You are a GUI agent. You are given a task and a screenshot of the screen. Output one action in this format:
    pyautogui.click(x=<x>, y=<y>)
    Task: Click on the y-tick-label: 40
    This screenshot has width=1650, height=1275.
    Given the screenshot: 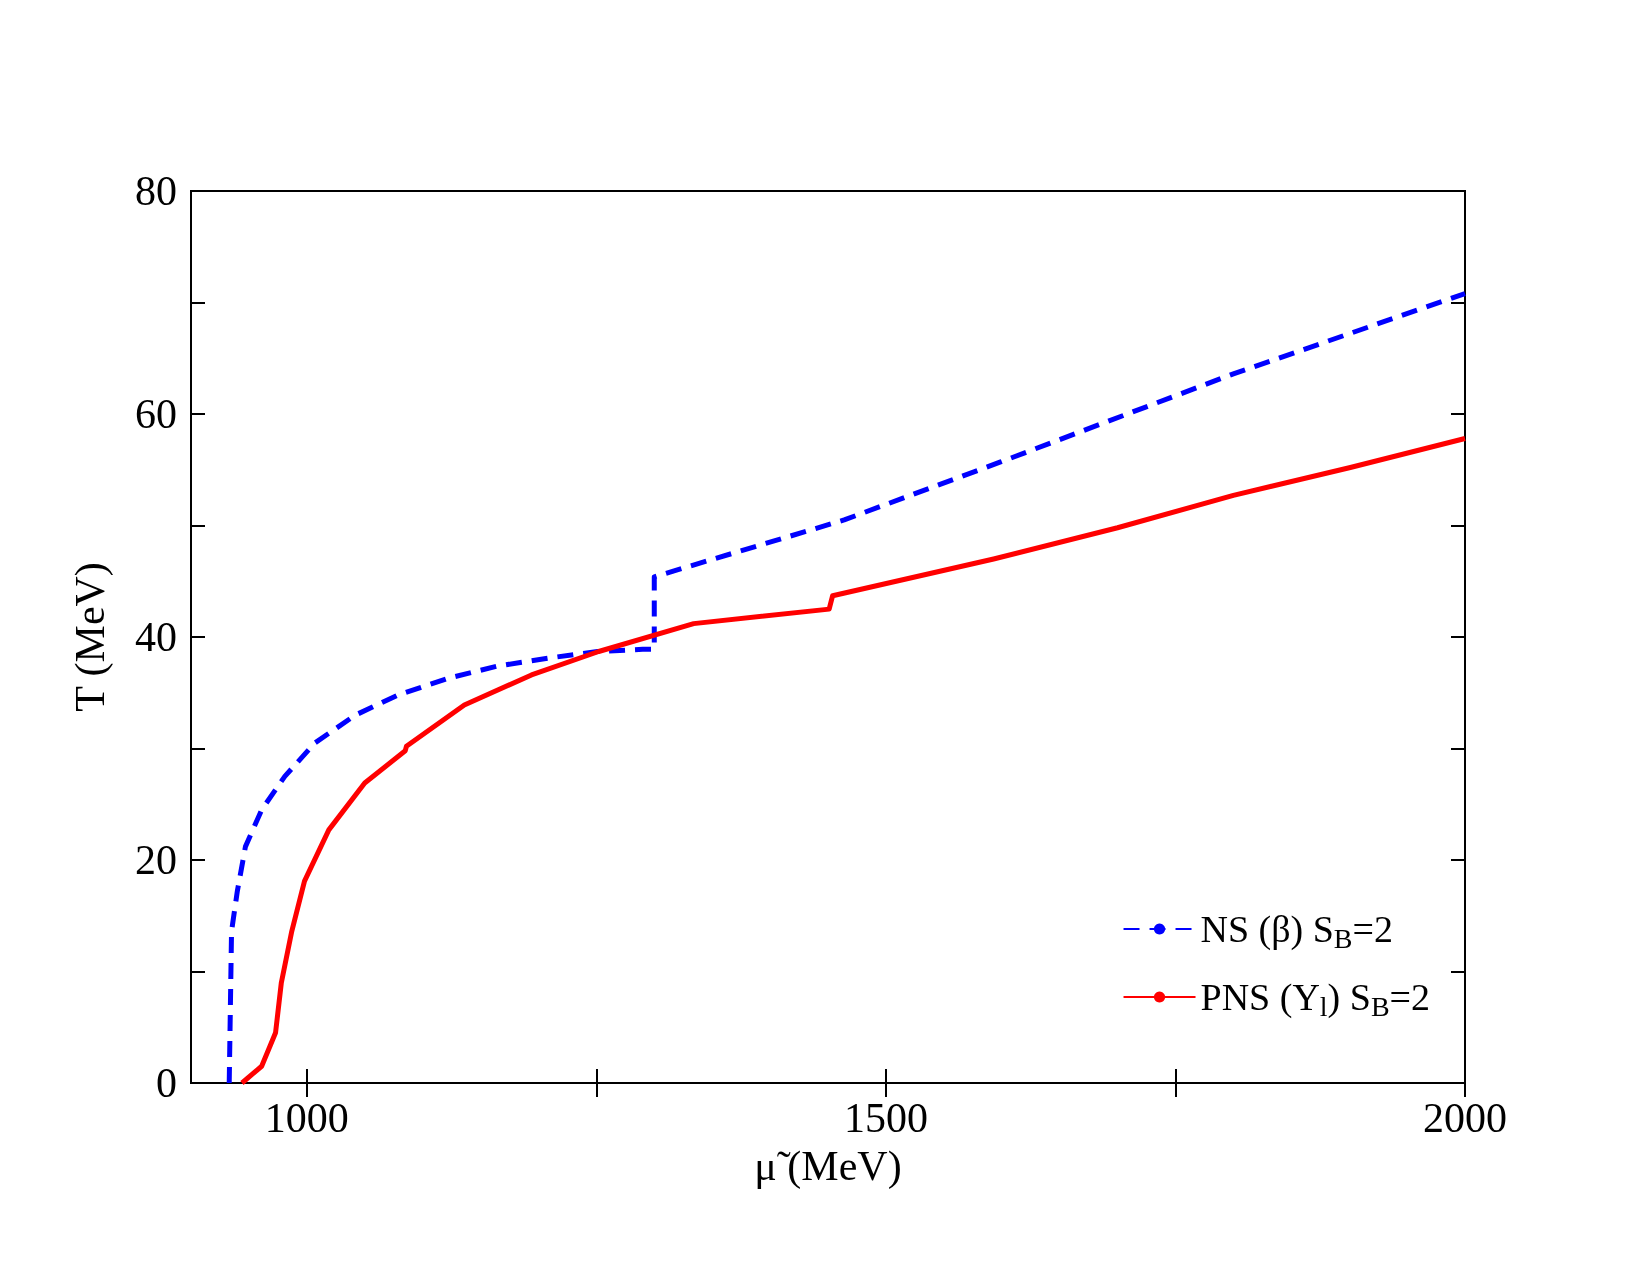 What is the action you would take?
    pyautogui.click(x=156, y=637)
    